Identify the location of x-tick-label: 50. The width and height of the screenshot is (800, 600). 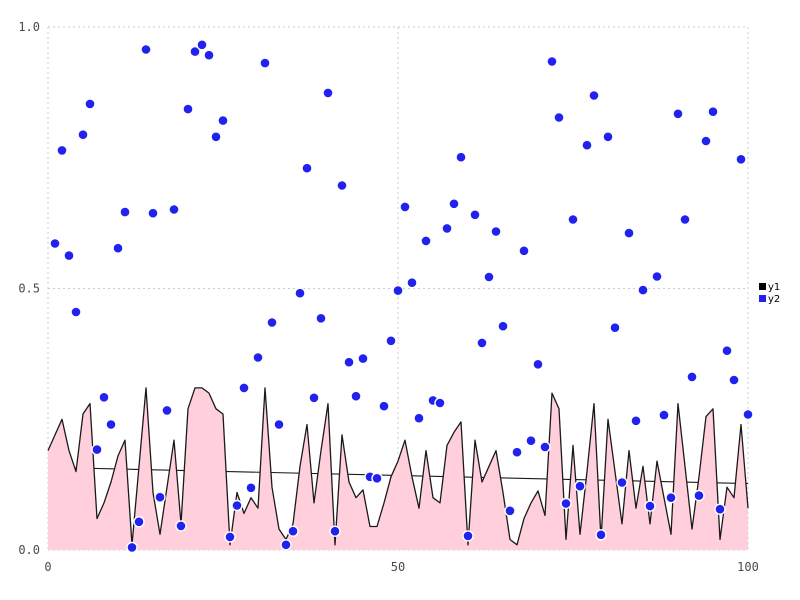
(398, 567).